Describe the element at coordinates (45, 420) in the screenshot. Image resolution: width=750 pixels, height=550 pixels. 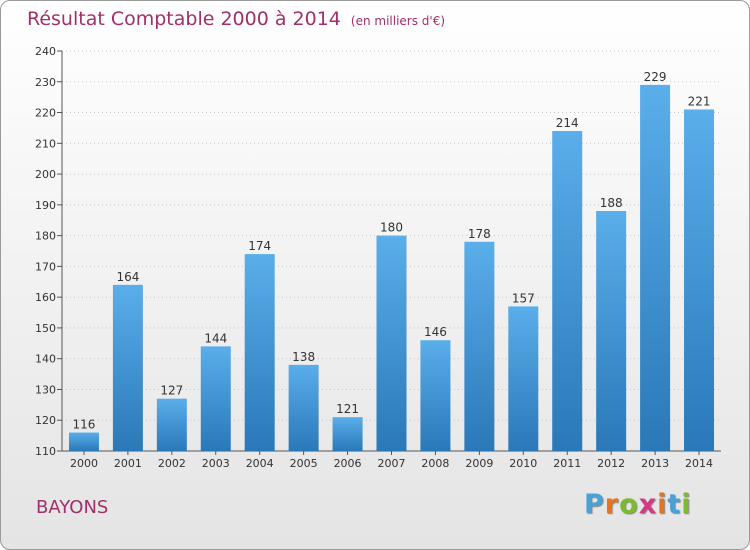
I see `y-tick-label: 120` at that location.